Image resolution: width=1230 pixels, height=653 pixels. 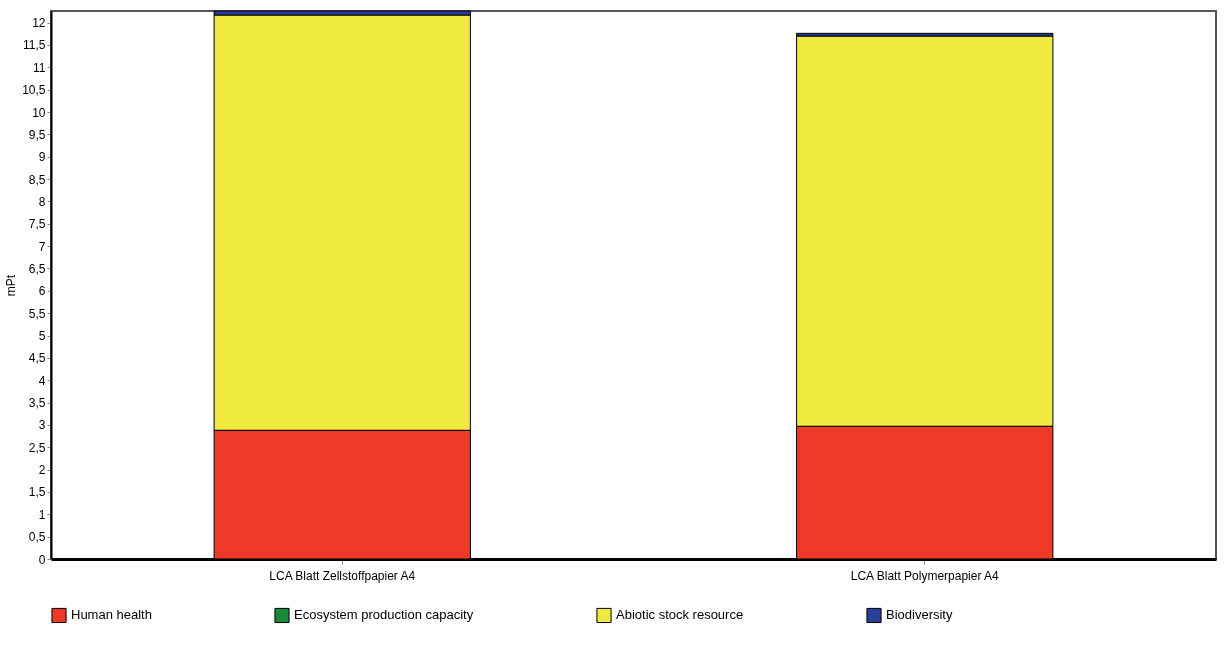 What do you see at coordinates (37, 268) in the screenshot?
I see `y-tick-label: 6,5` at bounding box center [37, 268].